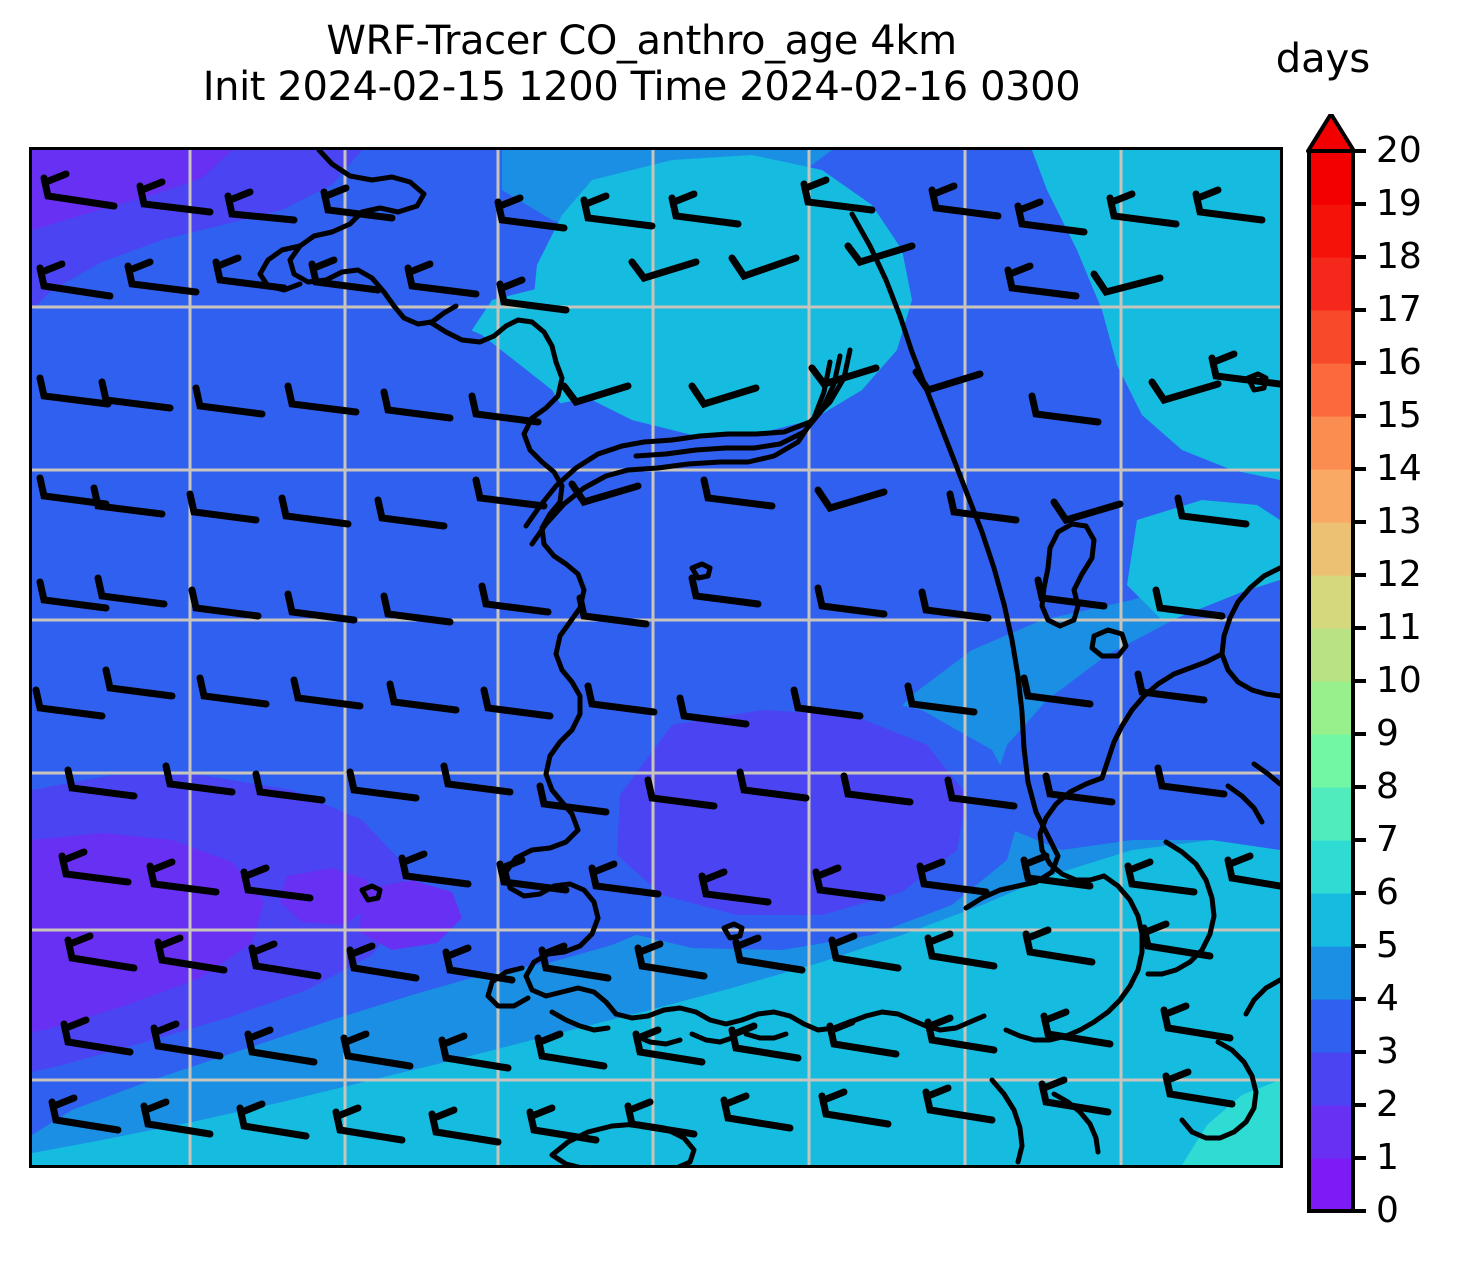  Describe the element at coordinates (1399, 415) in the screenshot. I see `colorbar-tick-label: 15` at that location.